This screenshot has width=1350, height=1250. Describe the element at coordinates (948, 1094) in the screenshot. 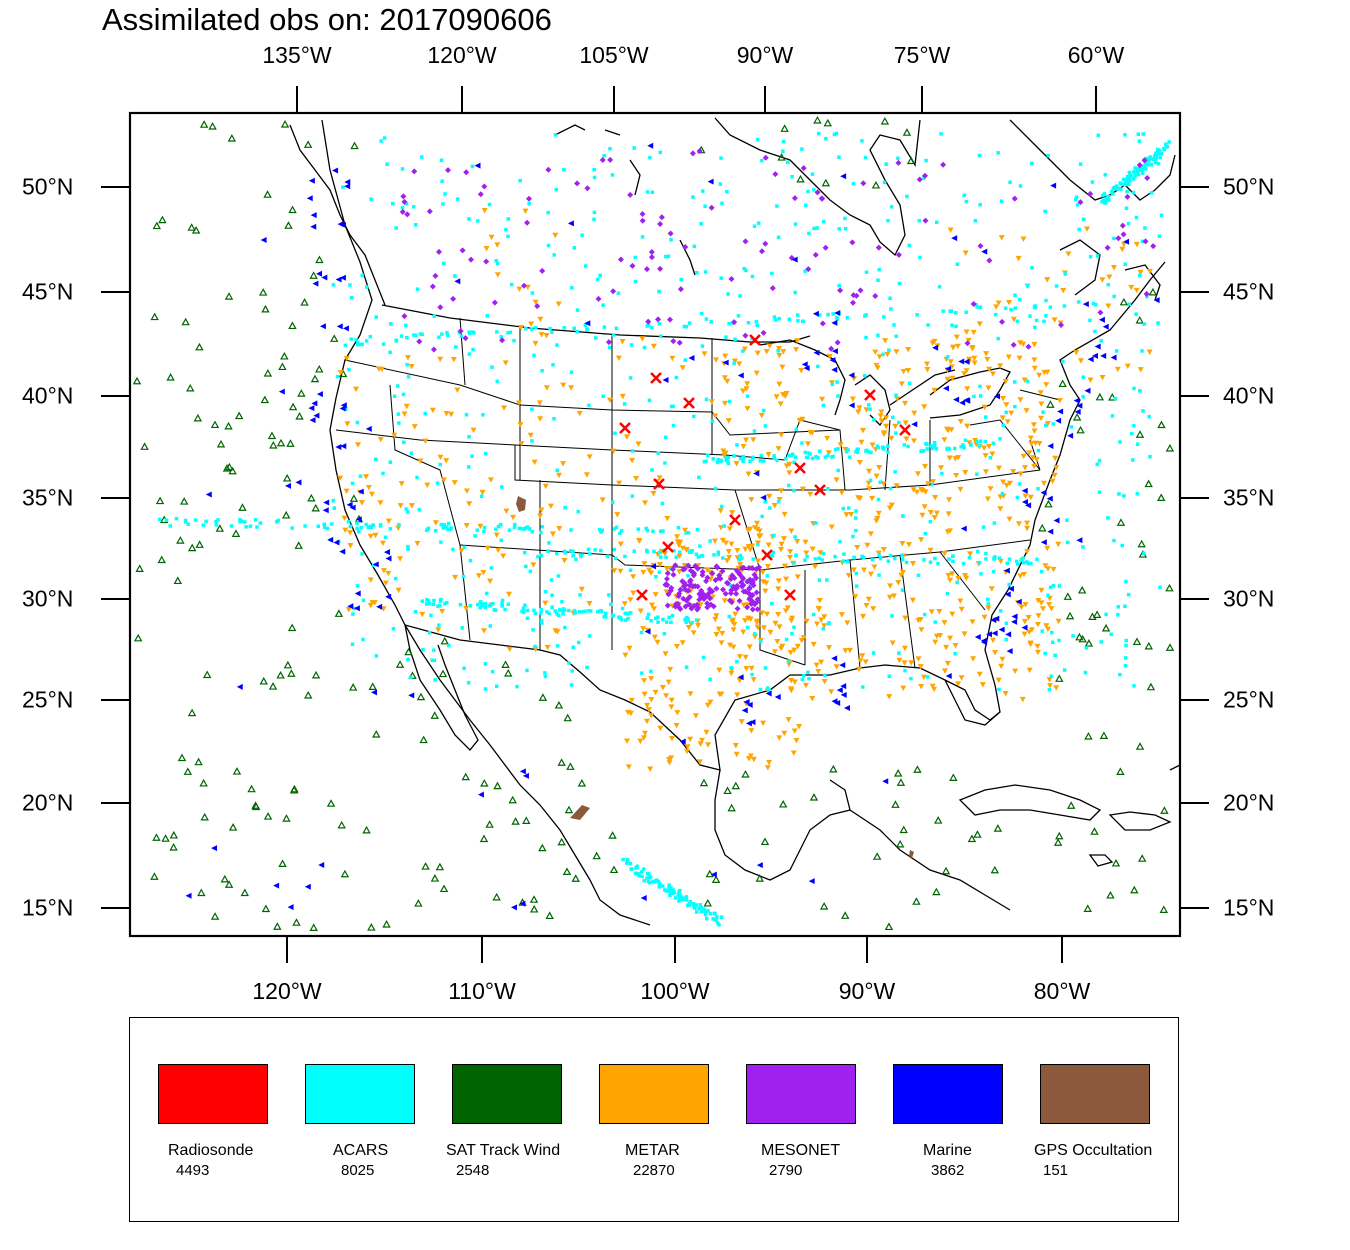

I see `legend-swatch` at that location.